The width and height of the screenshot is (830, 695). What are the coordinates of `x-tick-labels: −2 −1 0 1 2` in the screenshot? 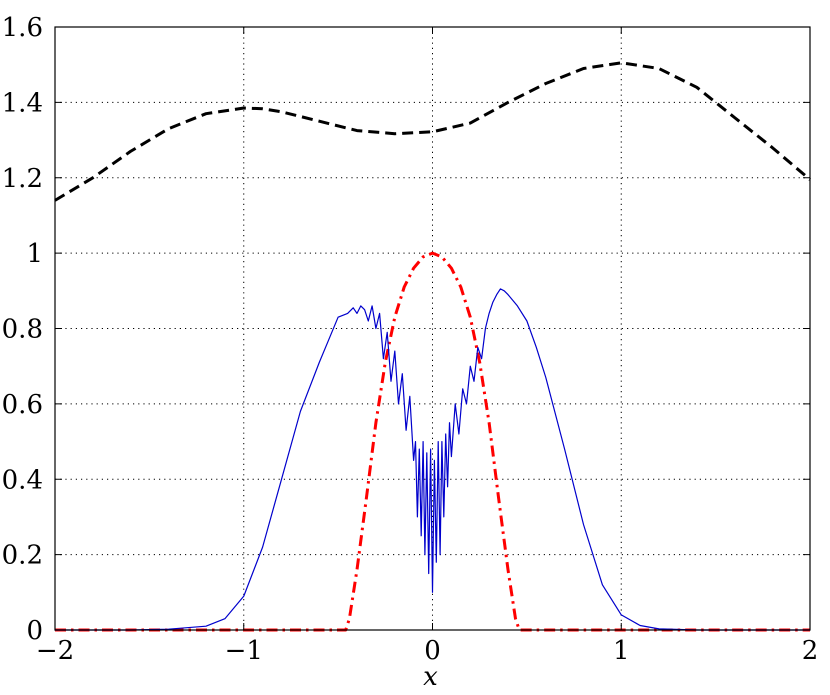 It's located at (427, 651).